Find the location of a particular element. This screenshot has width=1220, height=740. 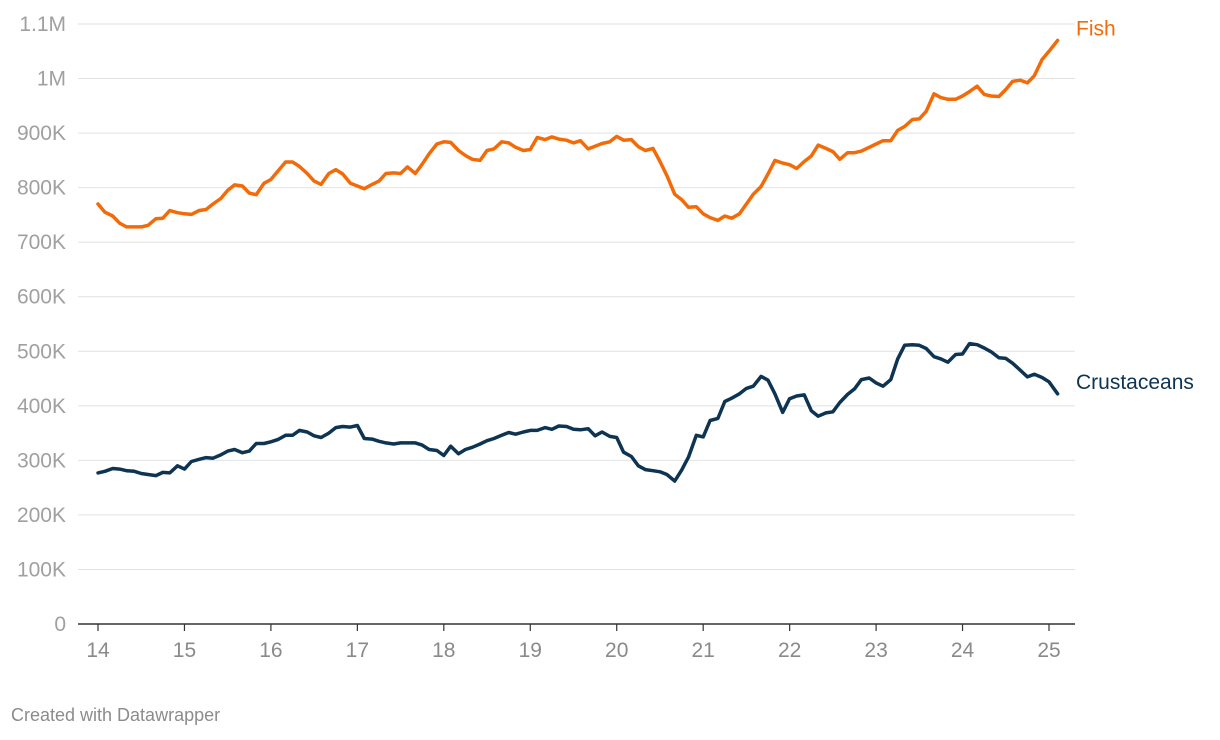

x-tick-label: 18 is located at coordinates (443, 650).